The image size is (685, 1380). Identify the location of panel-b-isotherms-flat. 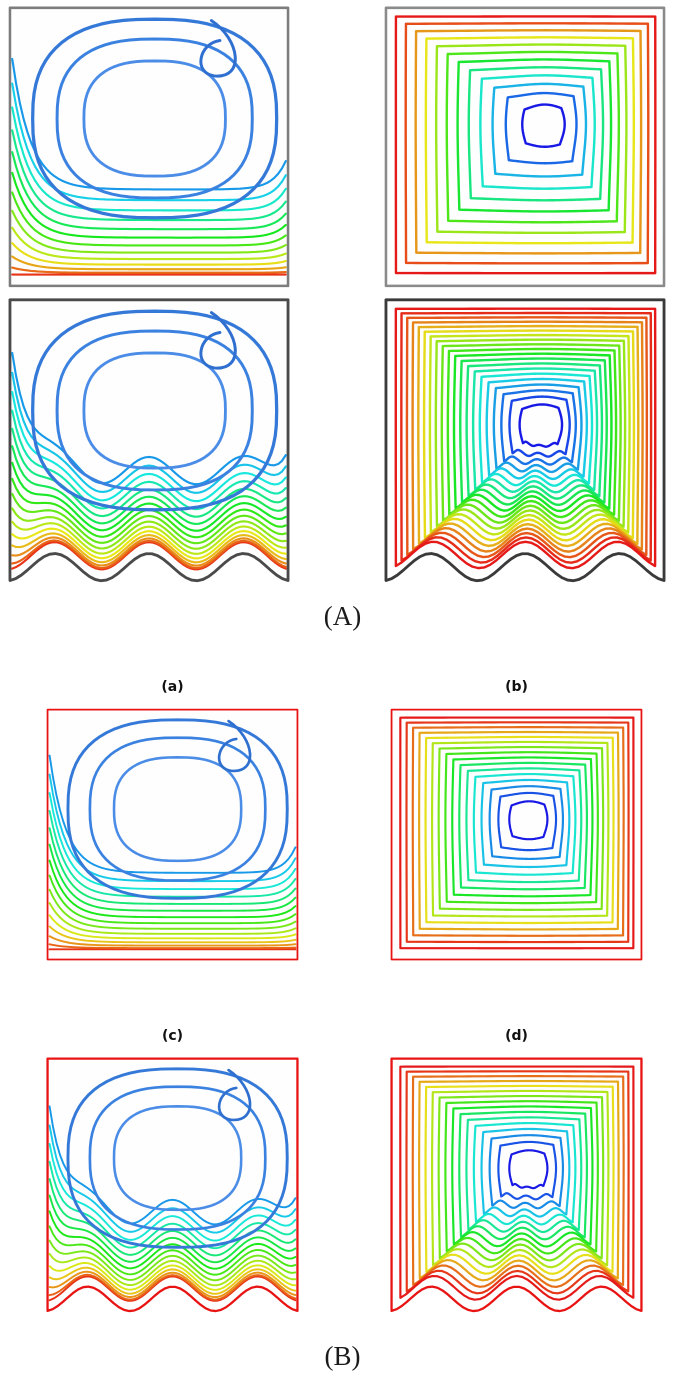
(516, 834).